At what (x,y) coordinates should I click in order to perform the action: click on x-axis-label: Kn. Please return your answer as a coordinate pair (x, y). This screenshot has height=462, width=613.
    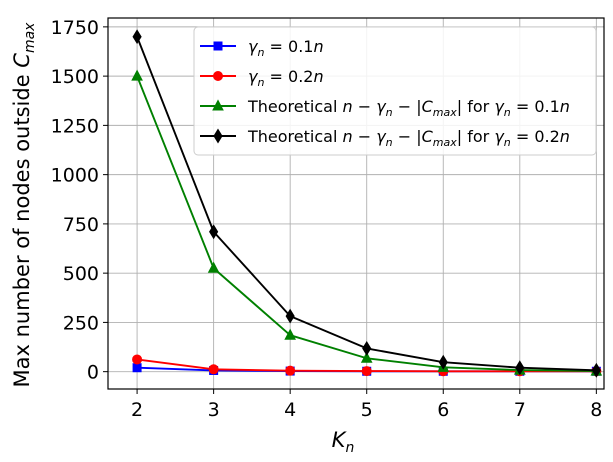
    Looking at the image, I should click on (343, 442).